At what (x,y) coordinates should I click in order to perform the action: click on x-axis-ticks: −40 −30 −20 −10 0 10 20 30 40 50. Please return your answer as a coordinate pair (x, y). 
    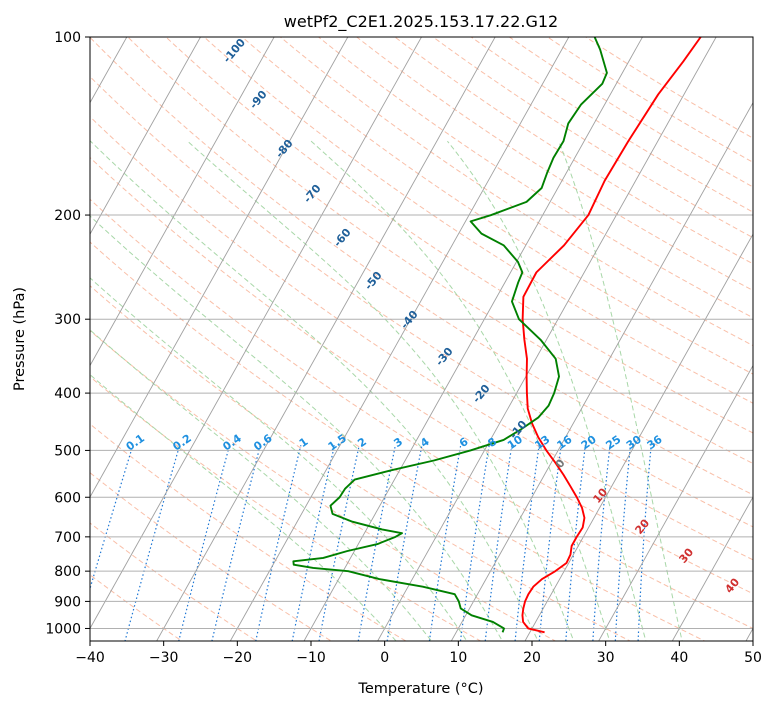
    Looking at the image, I should click on (418, 653).